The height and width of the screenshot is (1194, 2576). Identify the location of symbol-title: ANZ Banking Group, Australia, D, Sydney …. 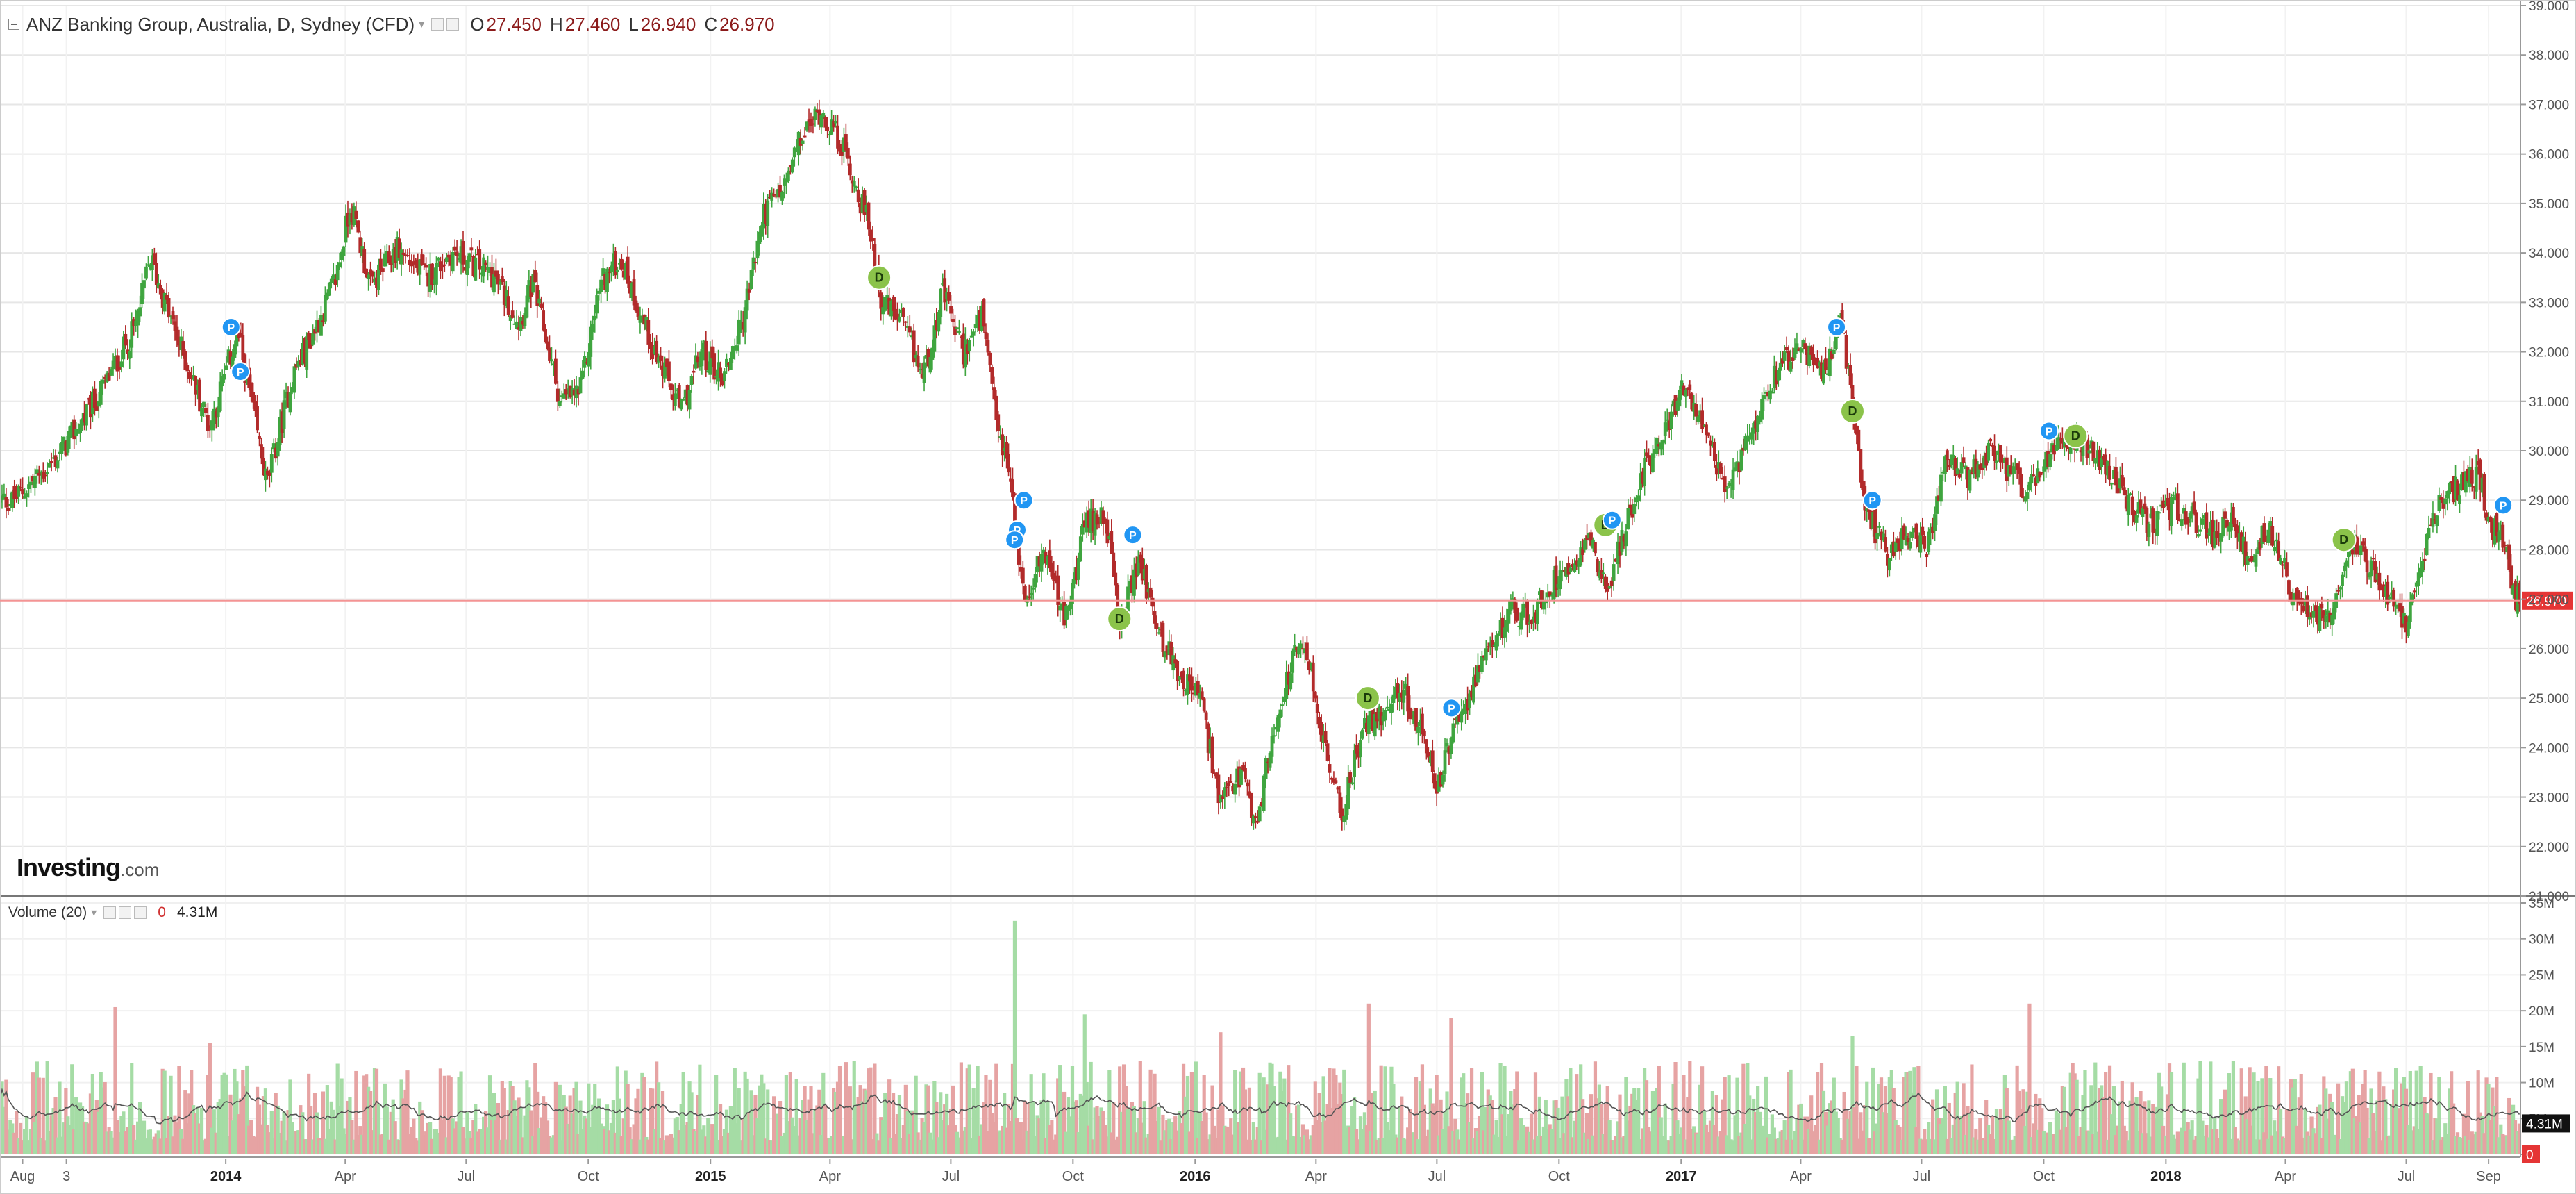
(220, 24).